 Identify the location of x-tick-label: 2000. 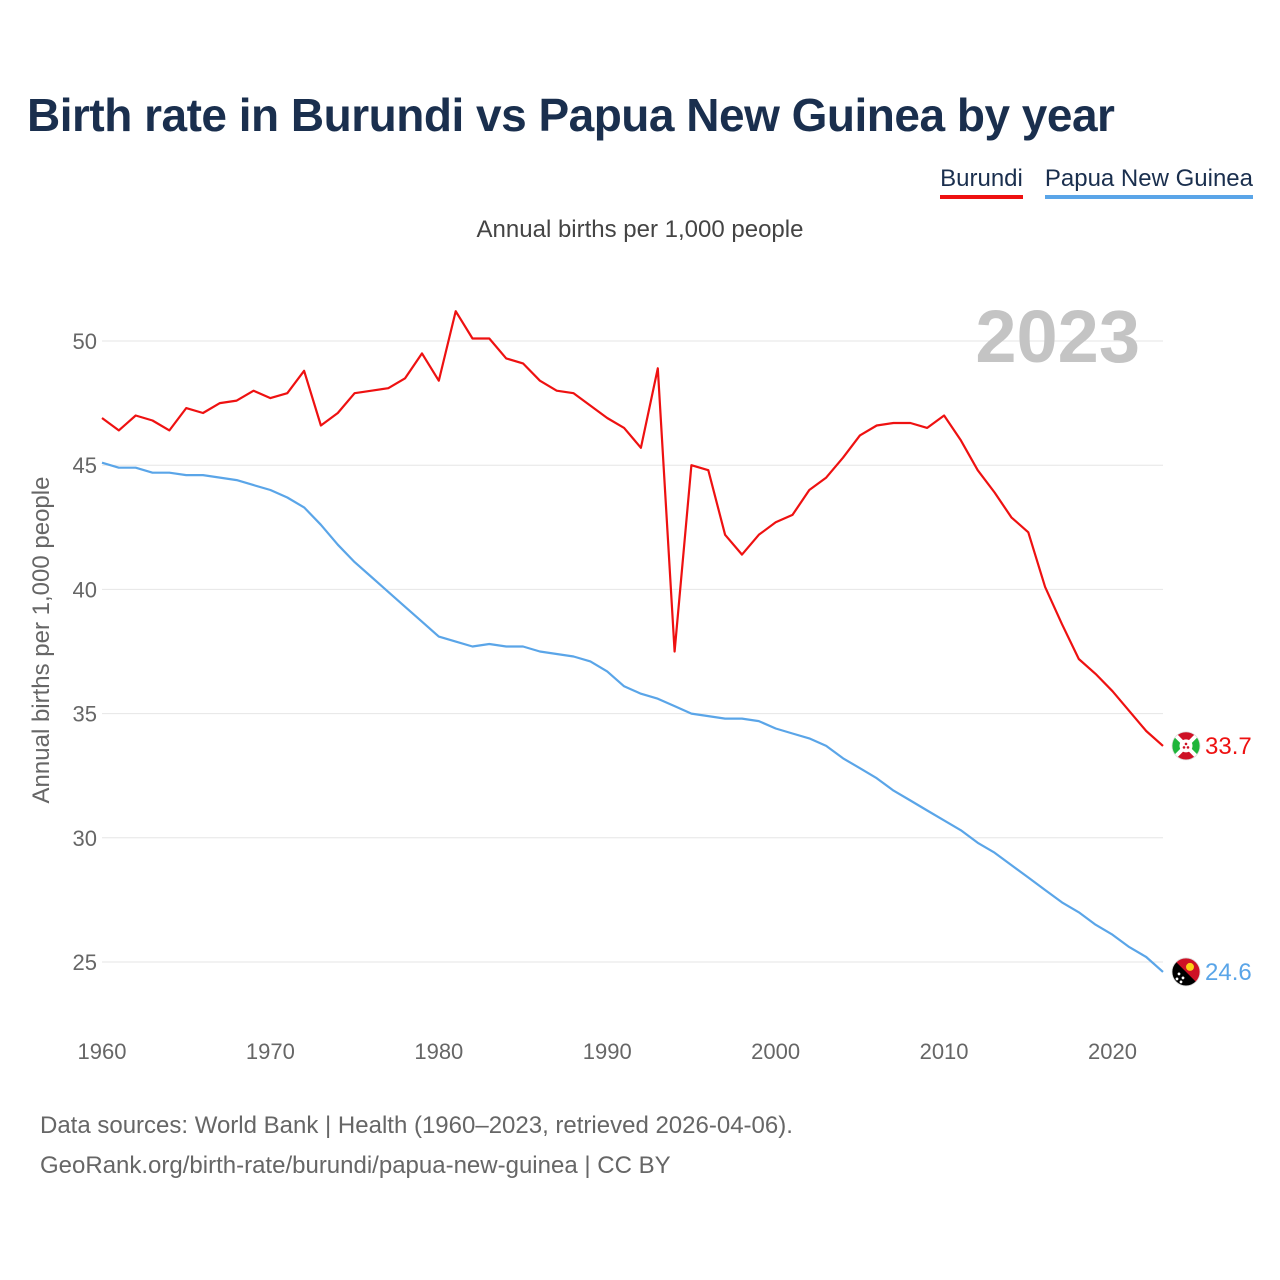
(775, 1051).